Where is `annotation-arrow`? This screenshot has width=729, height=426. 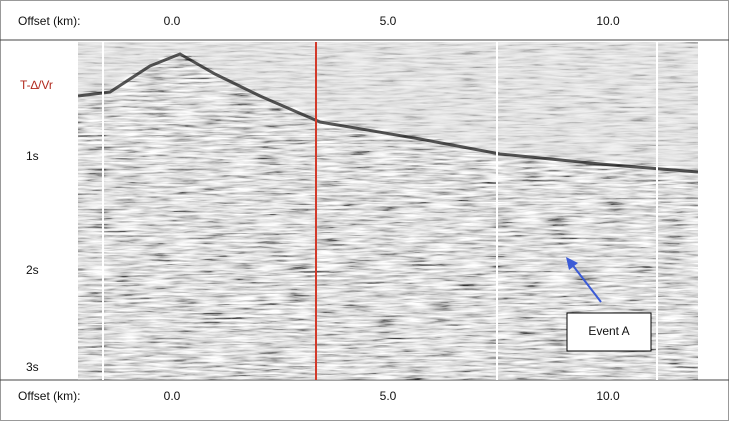 annotation-arrow is located at coordinates (586, 282).